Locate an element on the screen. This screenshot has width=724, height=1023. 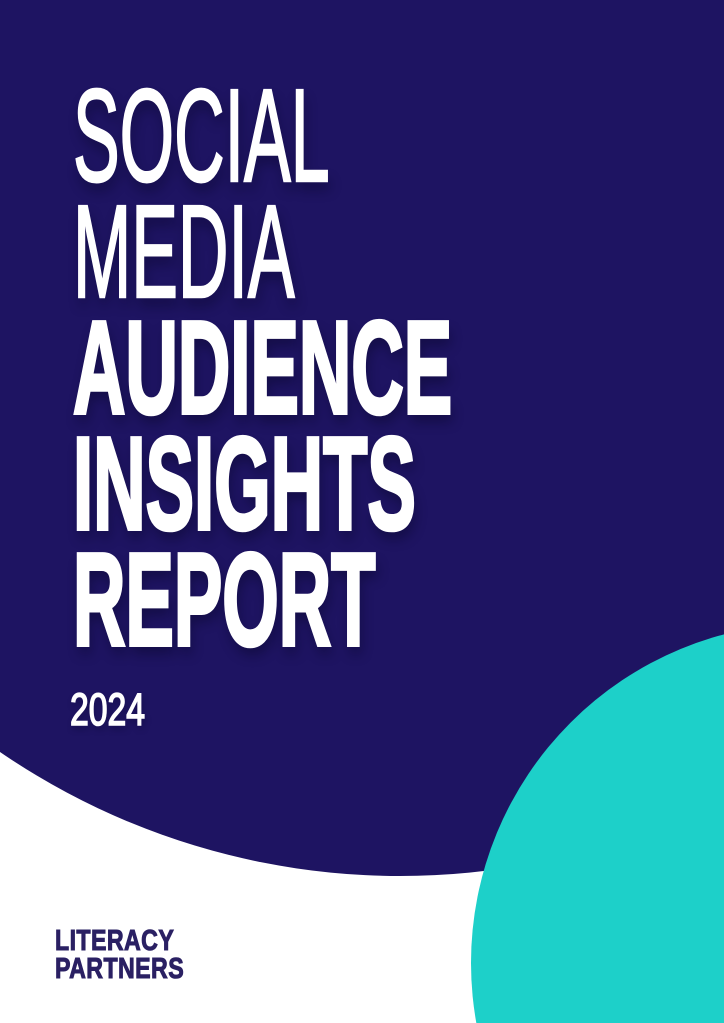
title-line-audience: AUDIENCE is located at coordinates (262, 367).